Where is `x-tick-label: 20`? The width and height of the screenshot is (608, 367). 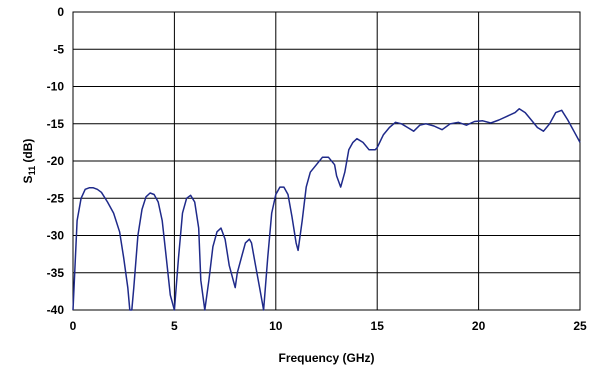
x-tick-label: 20 is located at coordinates (479, 326).